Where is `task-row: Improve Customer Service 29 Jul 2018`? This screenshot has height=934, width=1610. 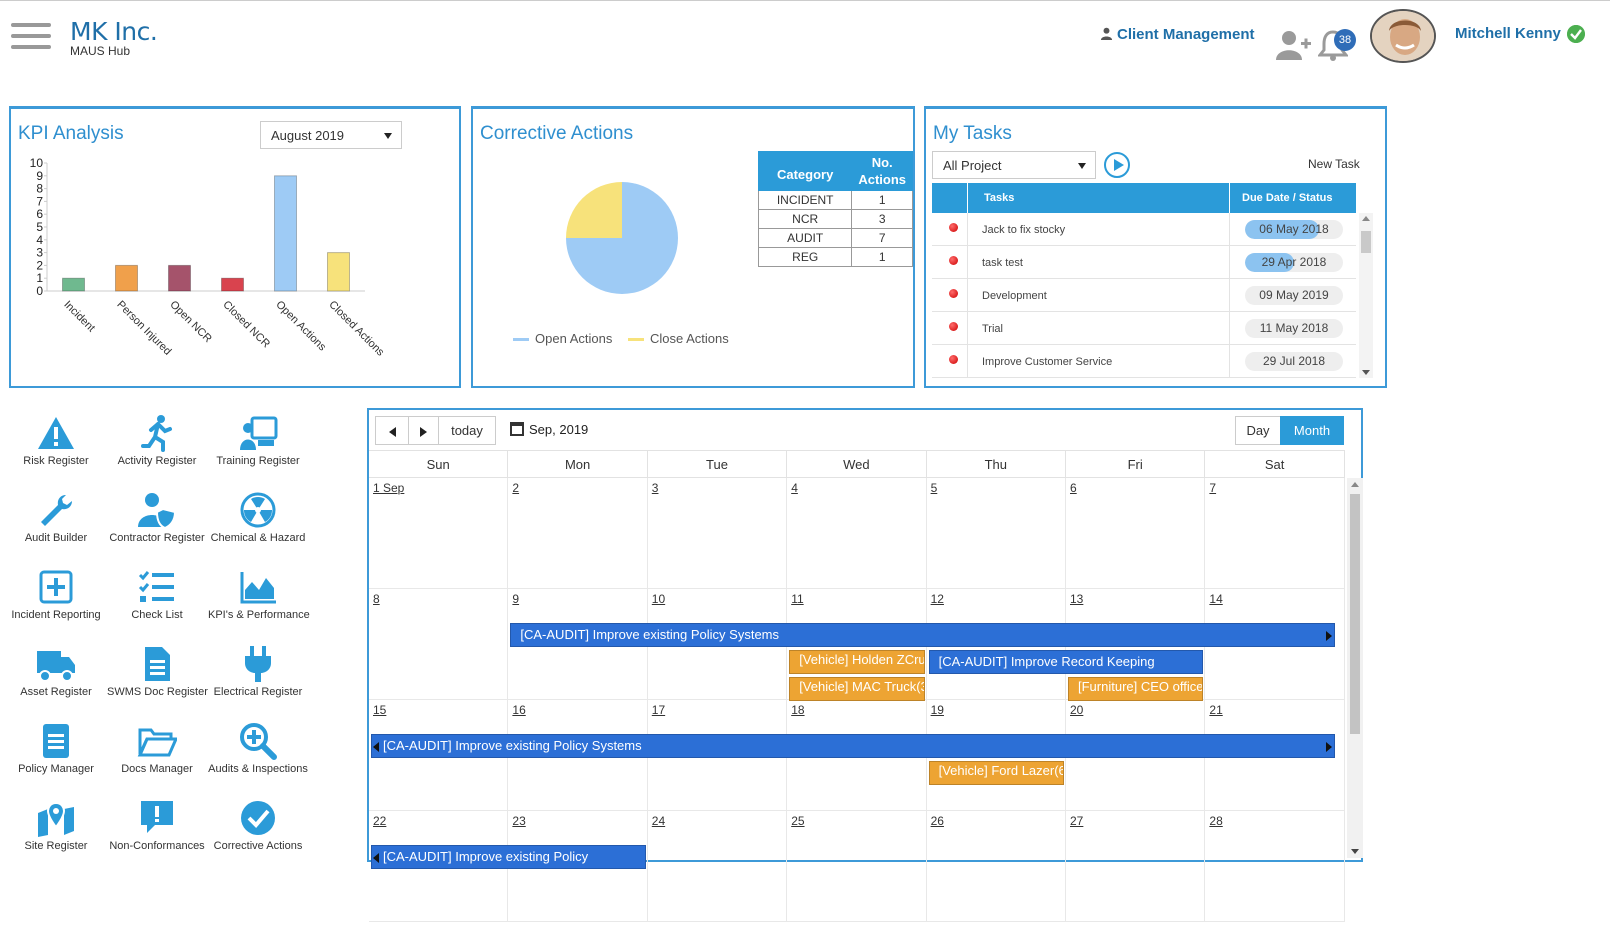
task-row: Improve Customer Service 29 Jul 2018 is located at coordinates (1144, 361).